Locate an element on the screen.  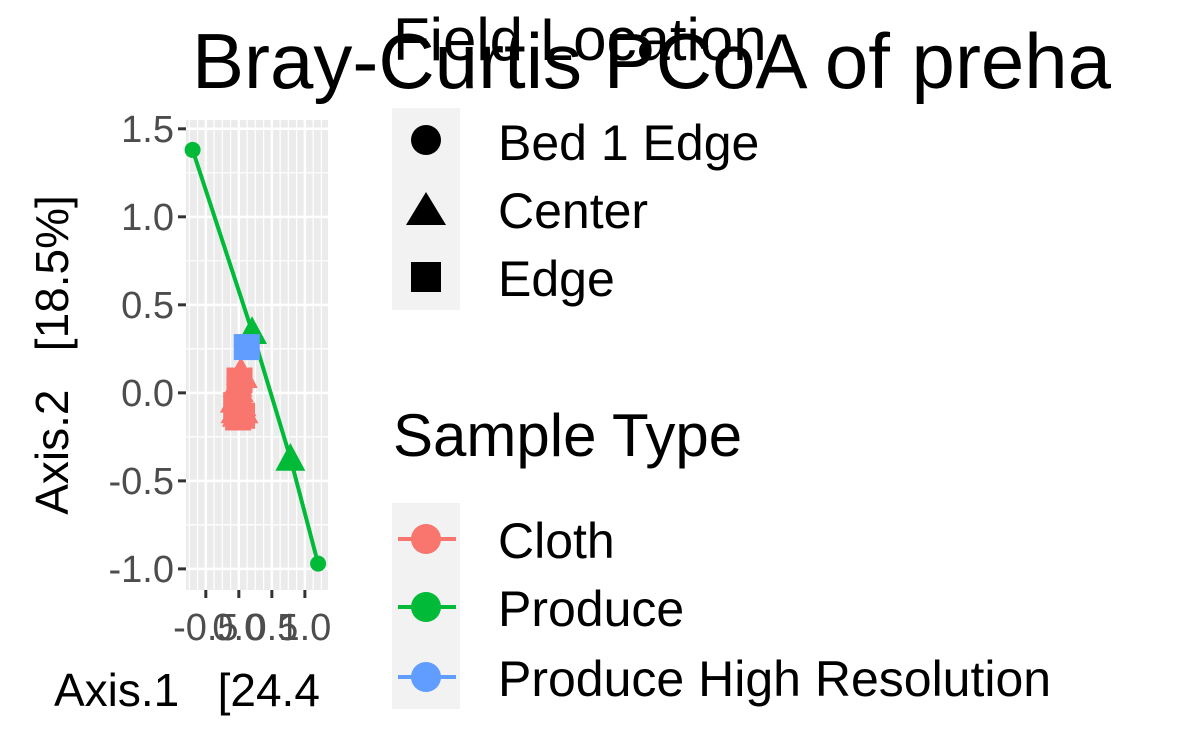
legend-label-produce: Produce is located at coordinates (591, 609).